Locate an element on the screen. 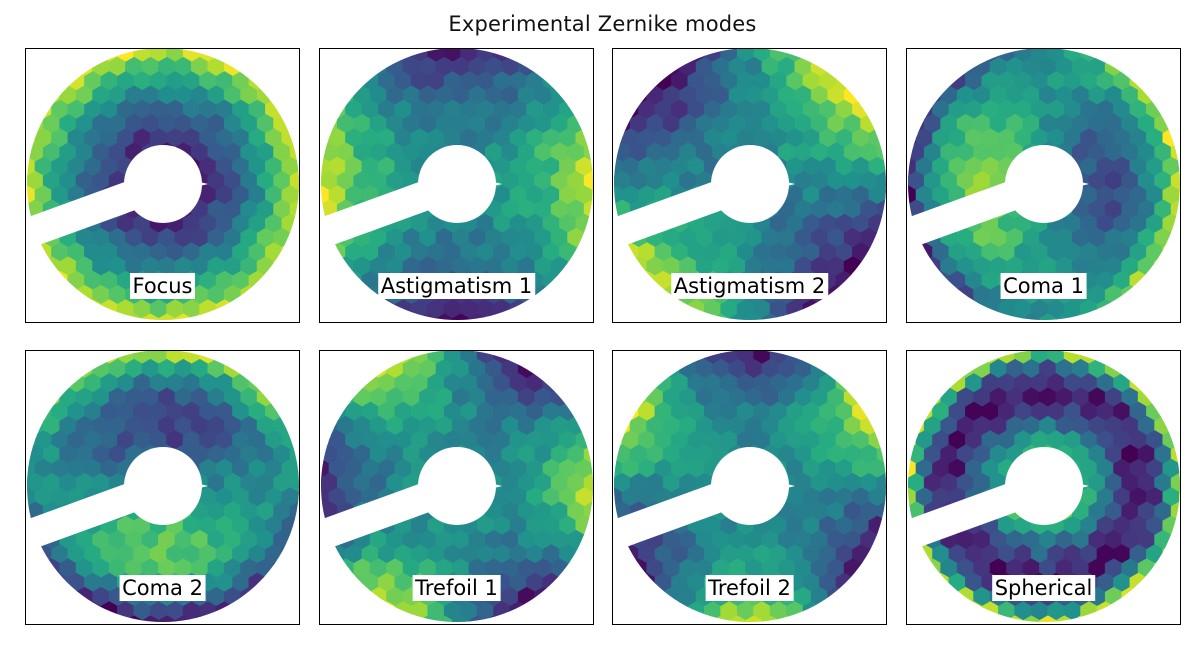 The height and width of the screenshot is (671, 1200). spider-slot is located at coordinates (684, 511).